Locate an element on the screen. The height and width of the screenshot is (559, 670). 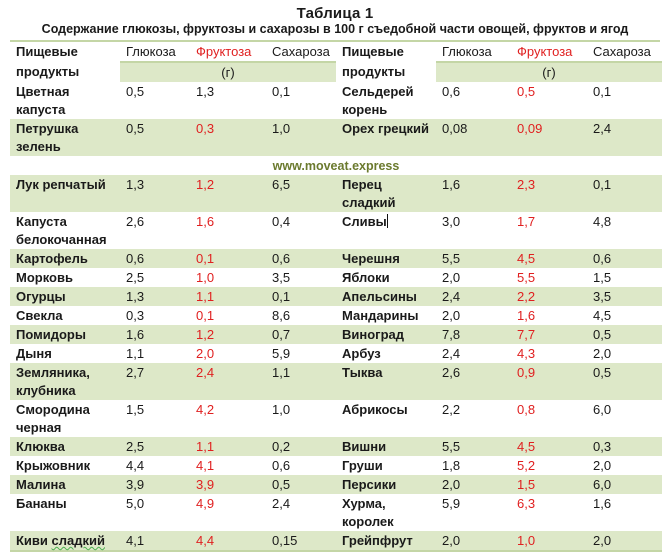
fructose-value: 4,1 is located at coordinates (228, 465).